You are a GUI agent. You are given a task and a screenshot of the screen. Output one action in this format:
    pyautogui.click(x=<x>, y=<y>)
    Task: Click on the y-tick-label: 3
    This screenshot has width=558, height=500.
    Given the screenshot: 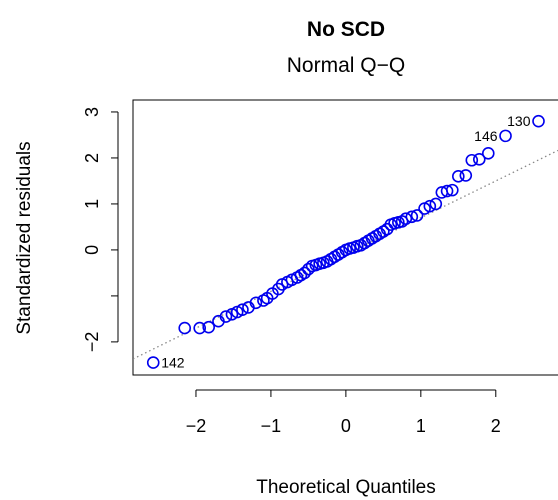 What is the action you would take?
    pyautogui.click(x=92, y=112)
    